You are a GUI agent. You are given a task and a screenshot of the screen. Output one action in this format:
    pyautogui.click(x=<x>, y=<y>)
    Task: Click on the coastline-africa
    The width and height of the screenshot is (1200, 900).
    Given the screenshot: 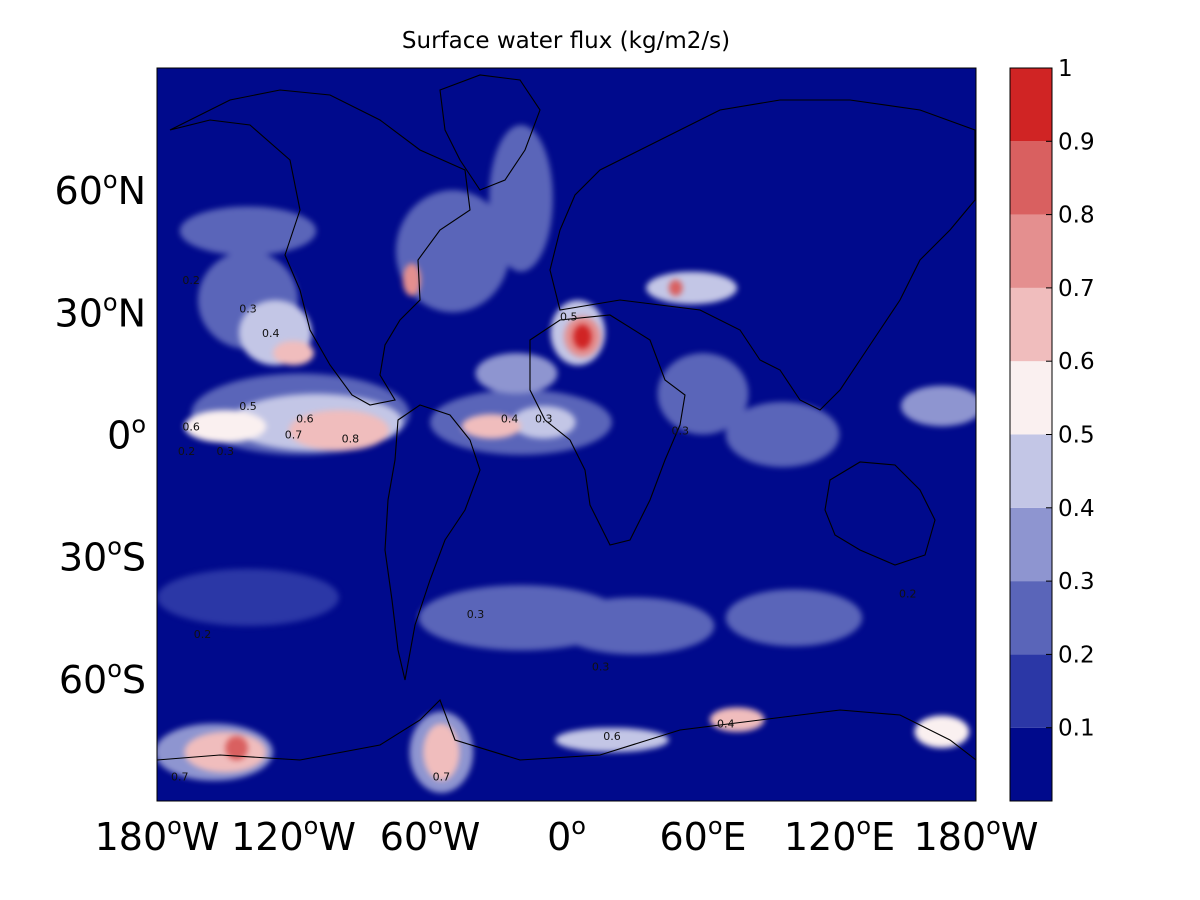 What is the action you would take?
    pyautogui.click(x=607, y=430)
    